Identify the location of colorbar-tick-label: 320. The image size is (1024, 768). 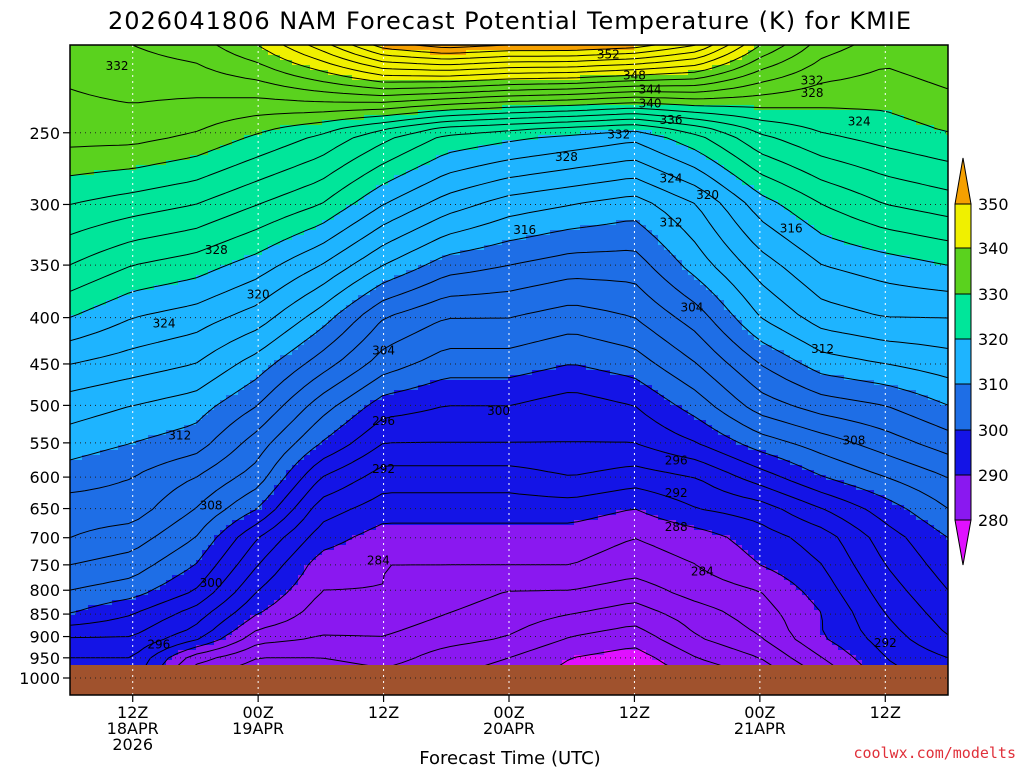
(993, 339).